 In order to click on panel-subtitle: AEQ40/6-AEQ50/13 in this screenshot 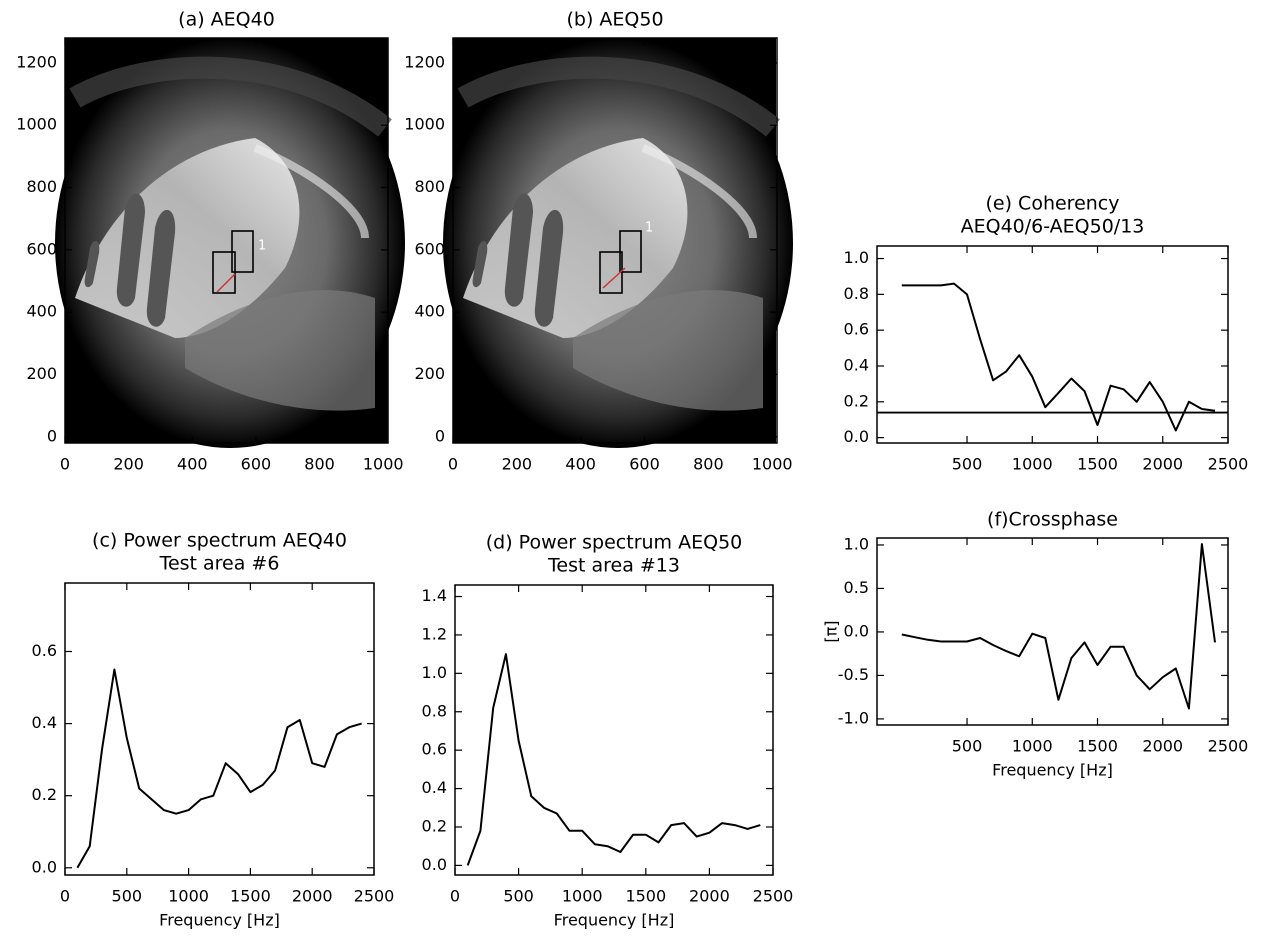, I will do `click(1053, 227)`.